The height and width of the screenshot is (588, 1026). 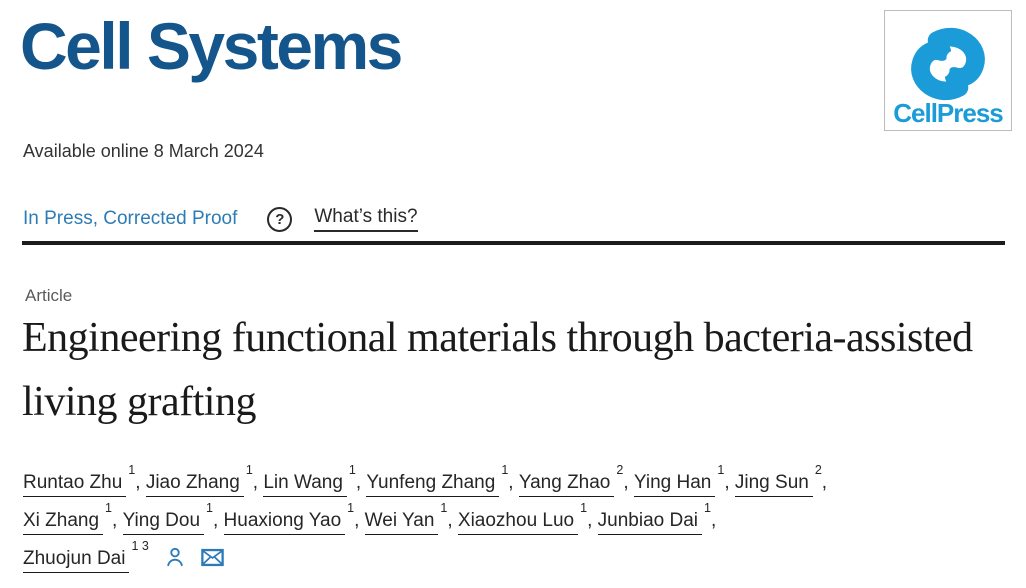 I want to click on help-question-icon: ?, so click(x=280, y=219).